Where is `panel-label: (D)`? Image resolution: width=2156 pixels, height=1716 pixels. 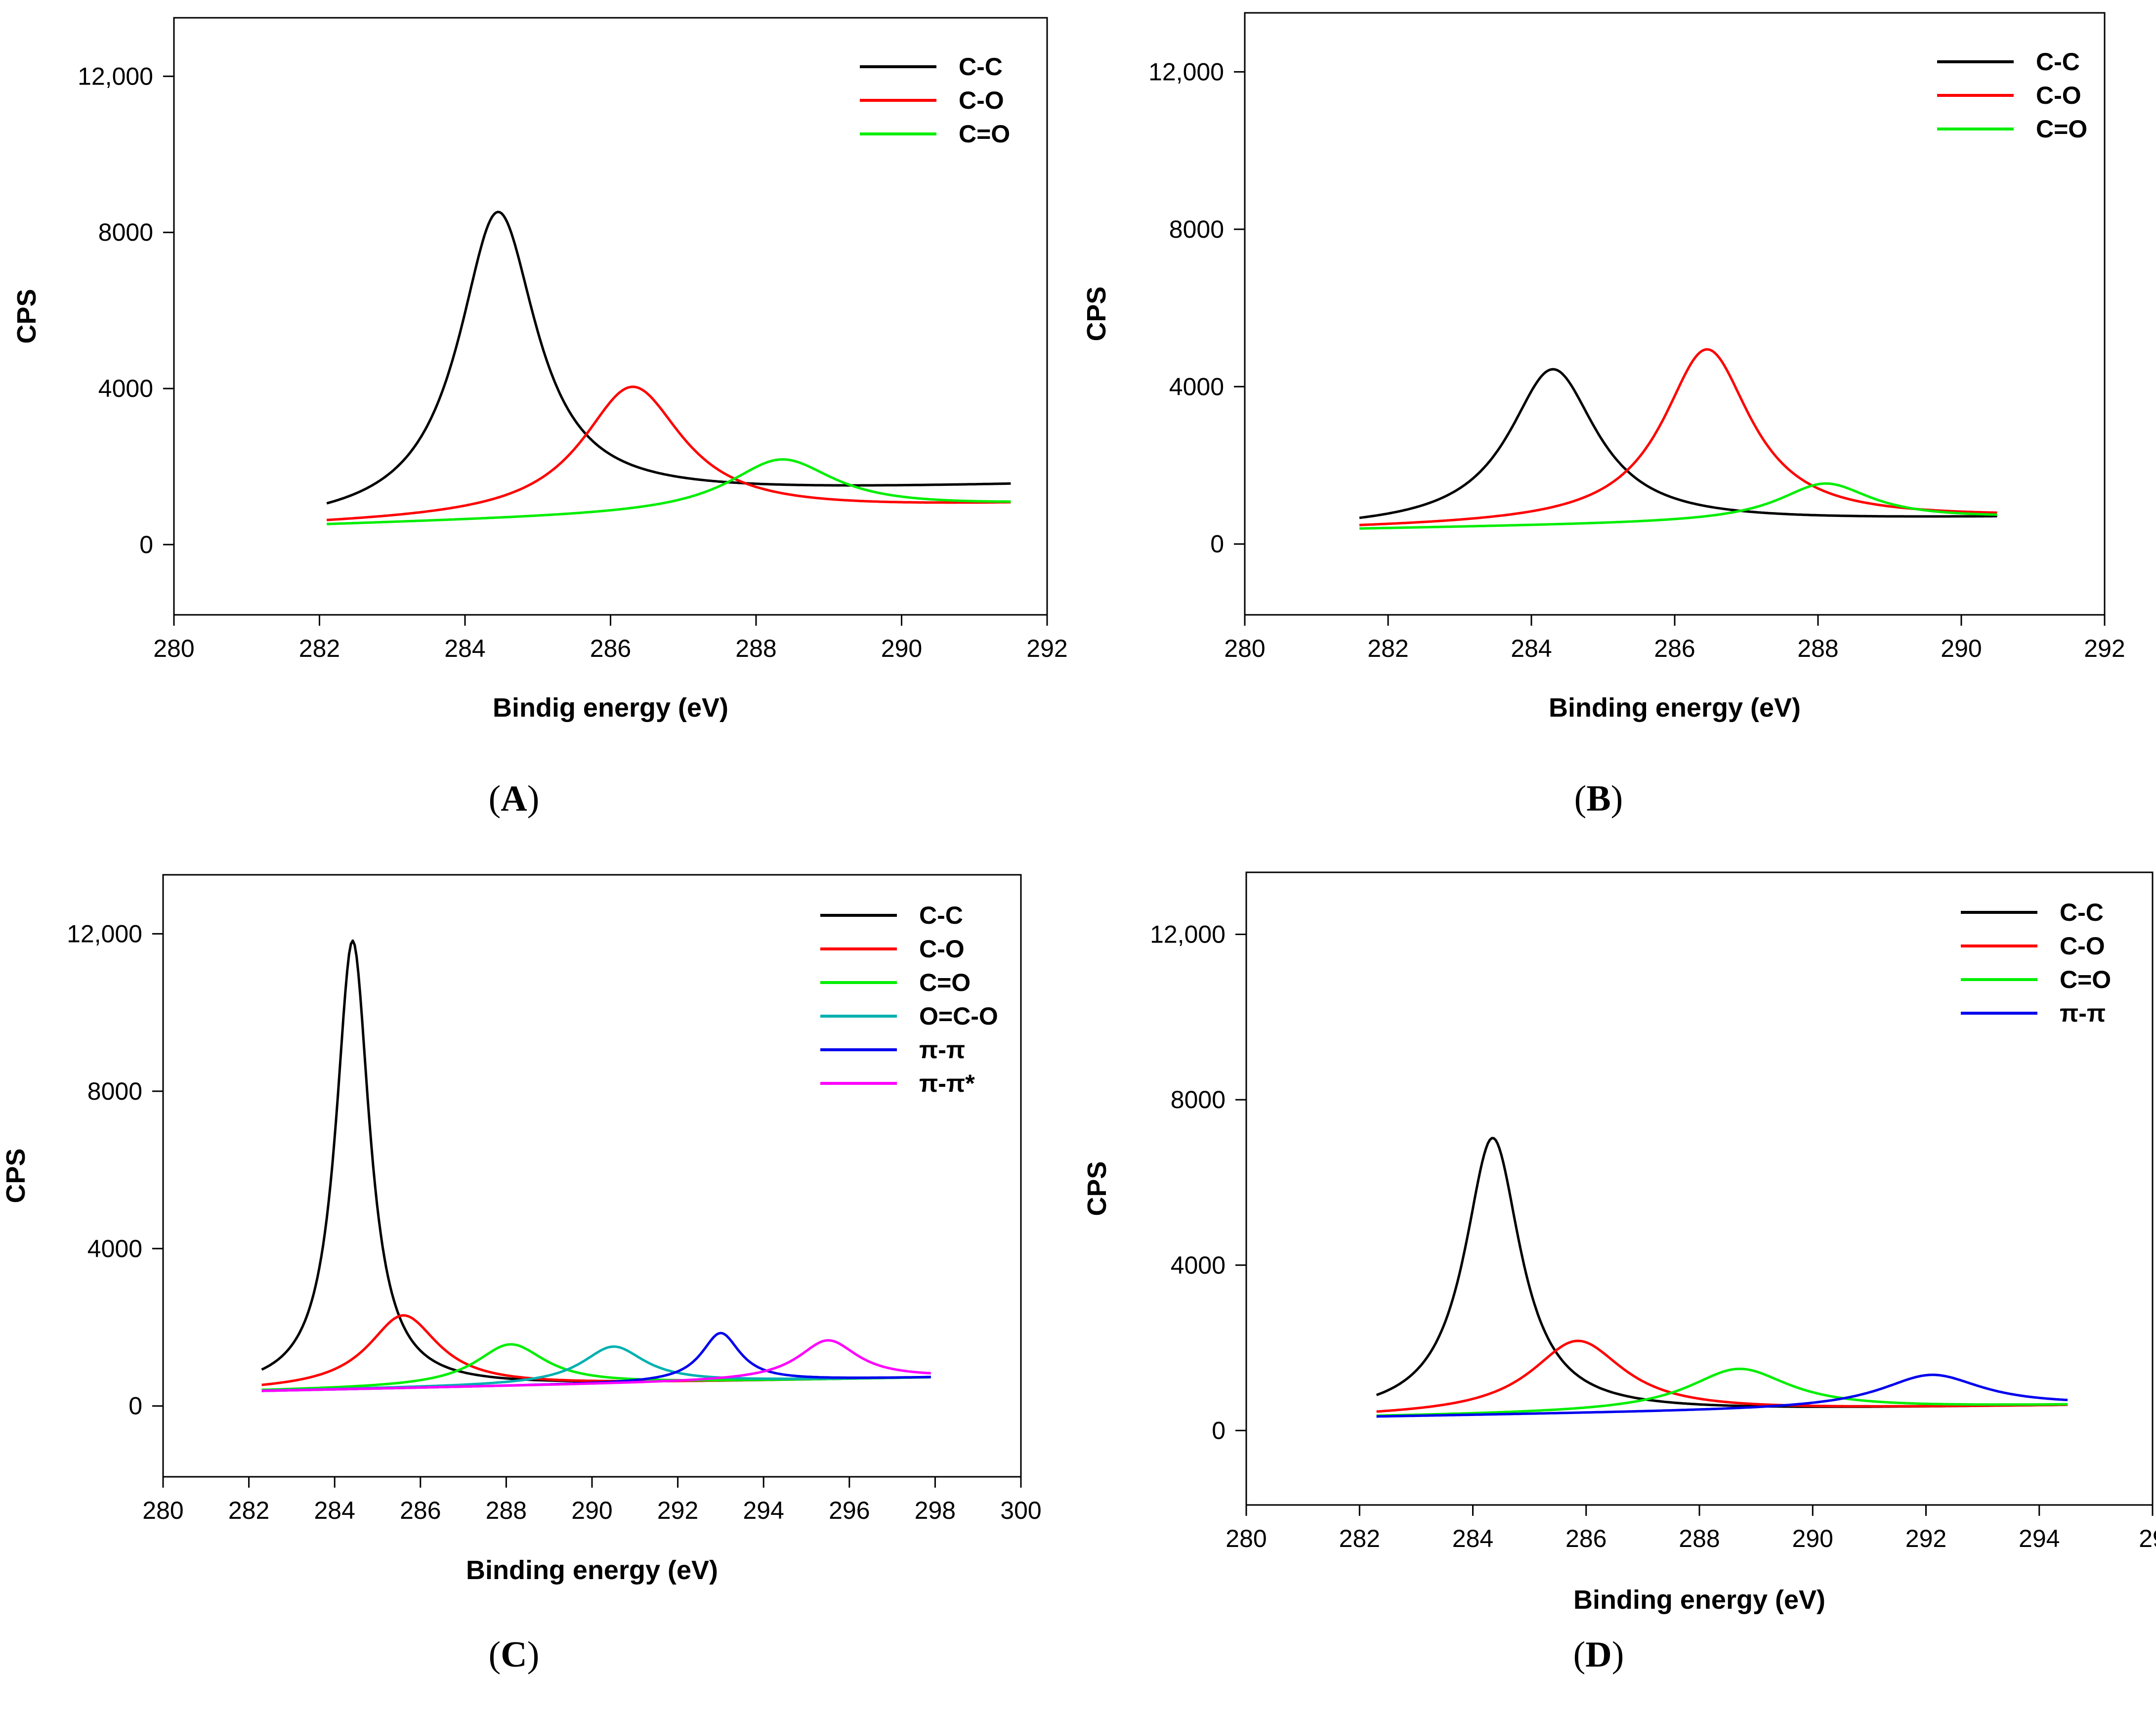
panel-label: (D) is located at coordinates (1598, 1654).